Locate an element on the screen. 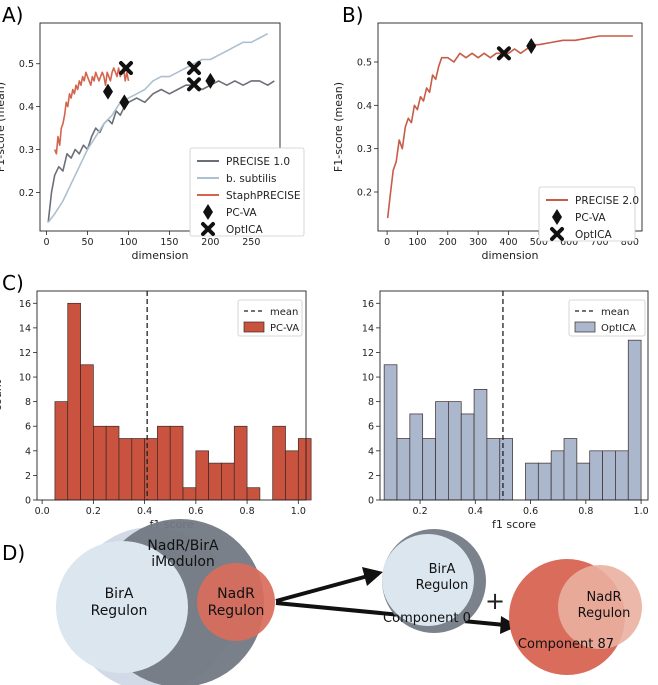 The height and width of the screenshot is (685, 658). y-tick-label: 0.2 is located at coordinates (364, 193).